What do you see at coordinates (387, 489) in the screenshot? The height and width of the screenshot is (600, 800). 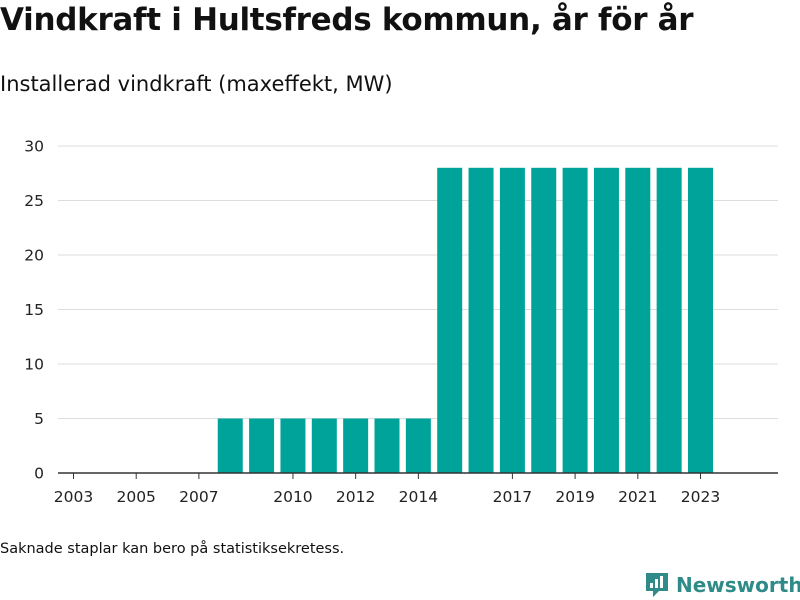 I see `x-axis-ticks: 2003 2005 2007 2010 2012 2014 2017 2019 2021 2023` at bounding box center [387, 489].